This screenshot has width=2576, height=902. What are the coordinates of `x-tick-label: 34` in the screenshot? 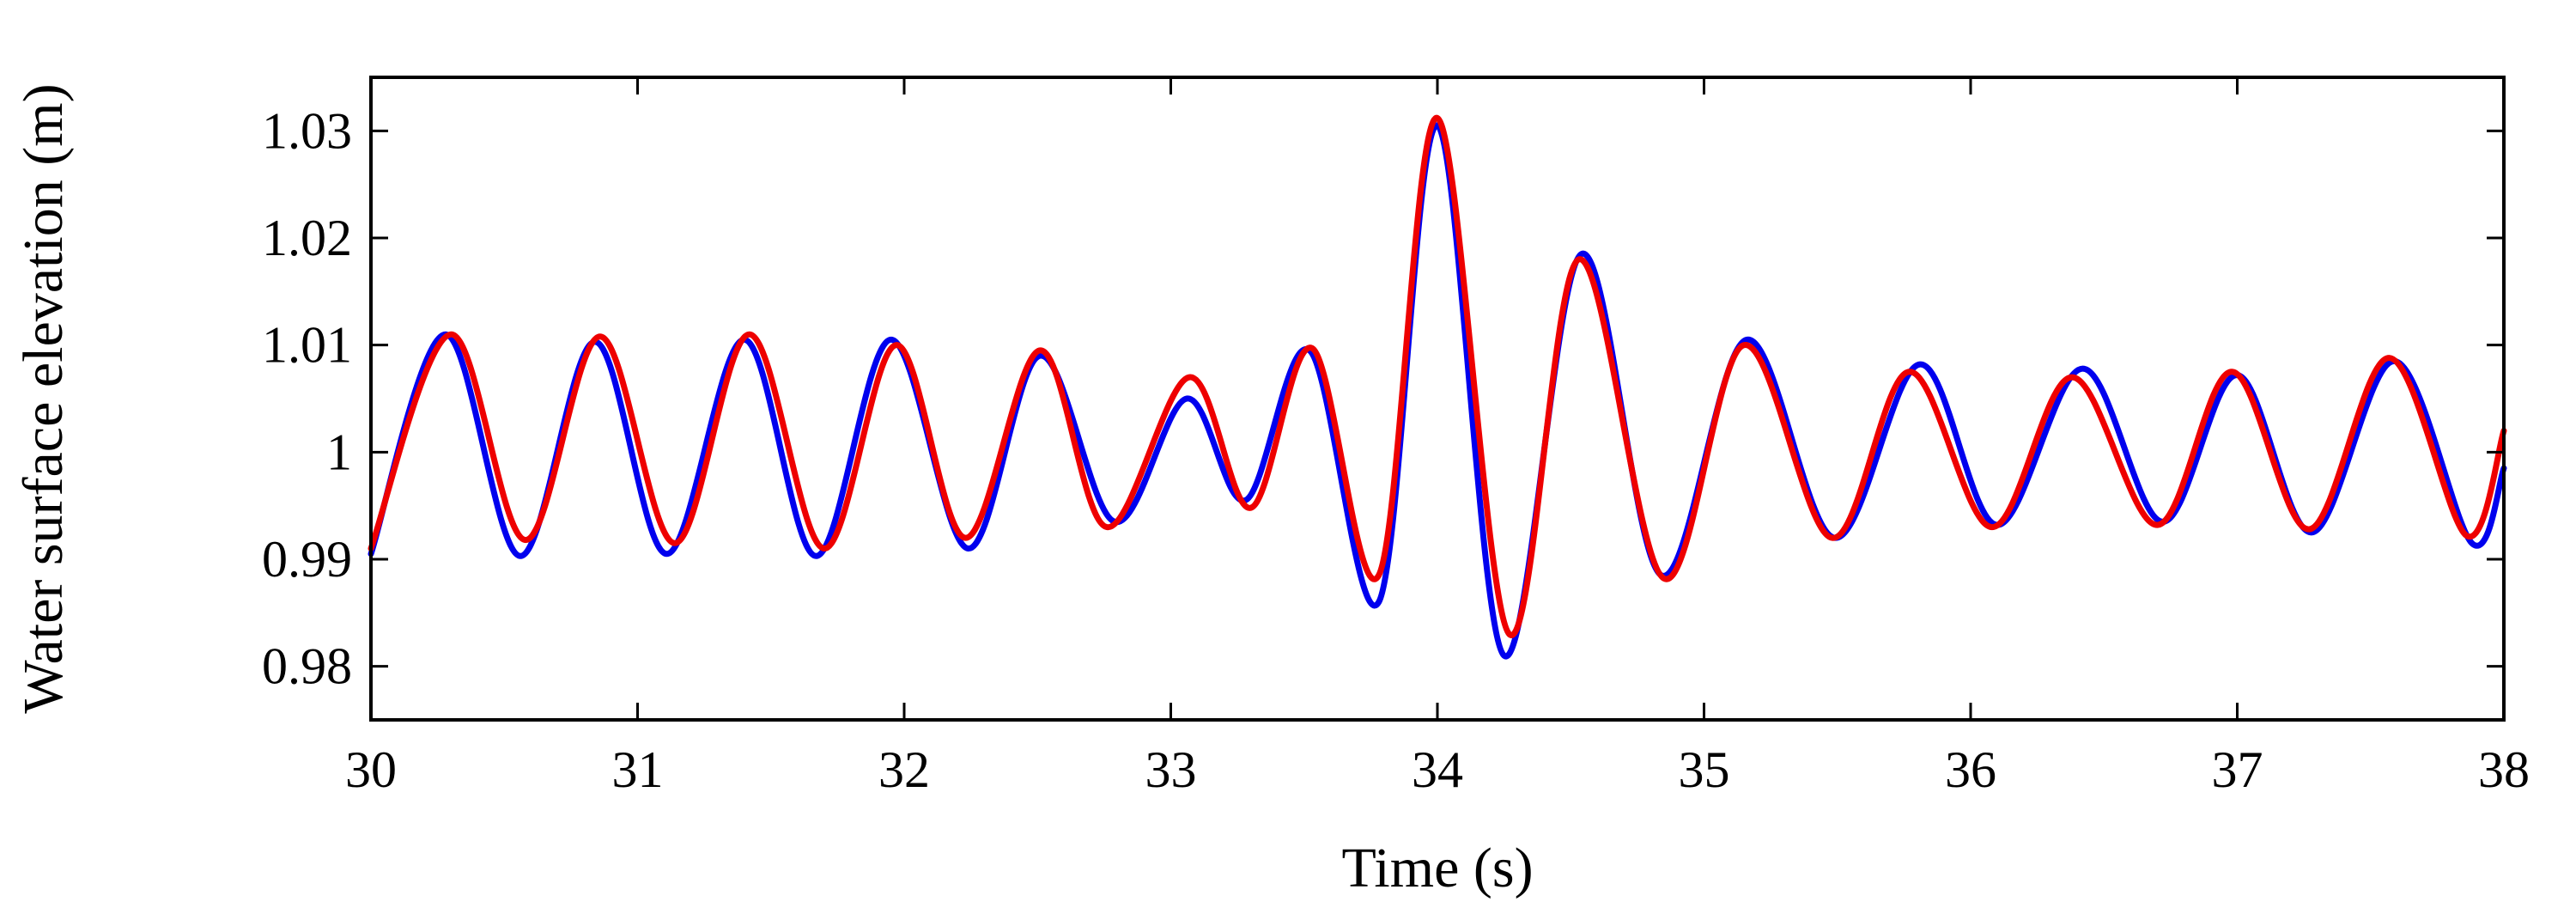 It's located at (1437, 769).